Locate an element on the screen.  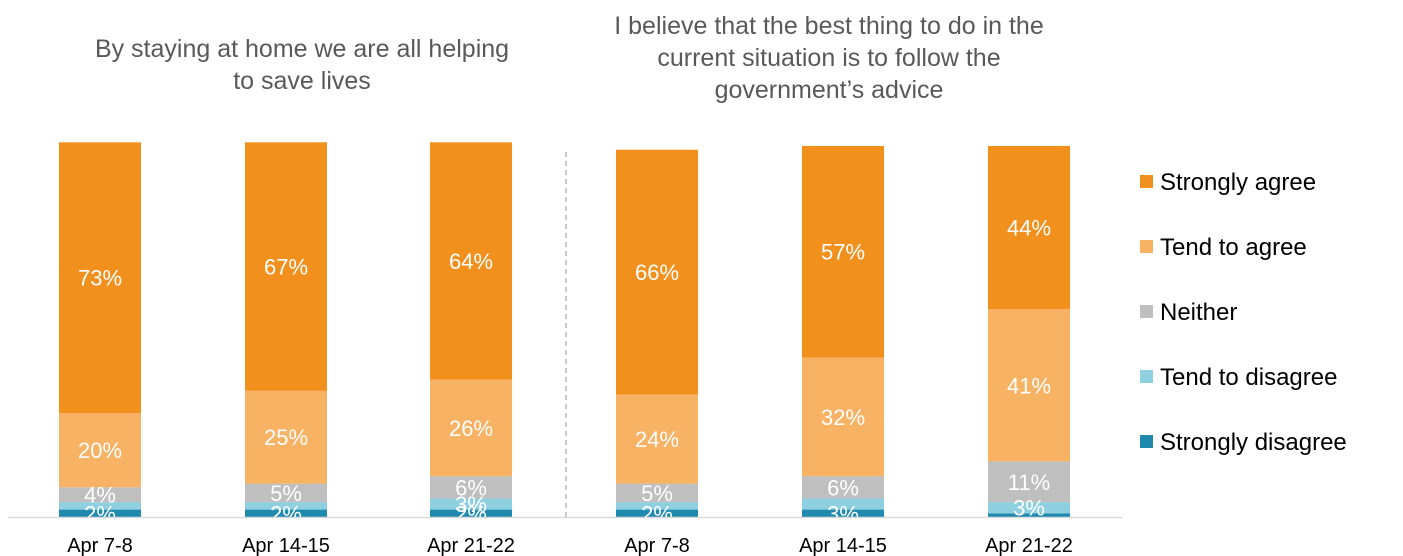
data-label: 4% is located at coordinates (100, 495).